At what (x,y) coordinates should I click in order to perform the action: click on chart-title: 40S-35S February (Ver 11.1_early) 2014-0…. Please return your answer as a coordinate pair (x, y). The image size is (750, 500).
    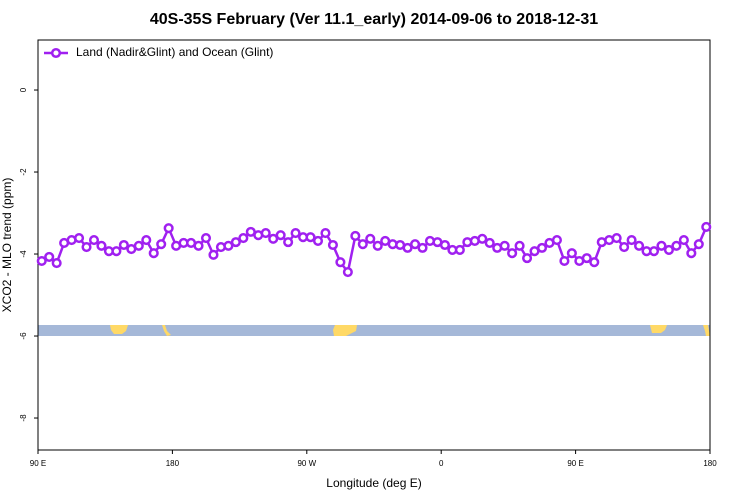
    Looking at the image, I should click on (374, 19).